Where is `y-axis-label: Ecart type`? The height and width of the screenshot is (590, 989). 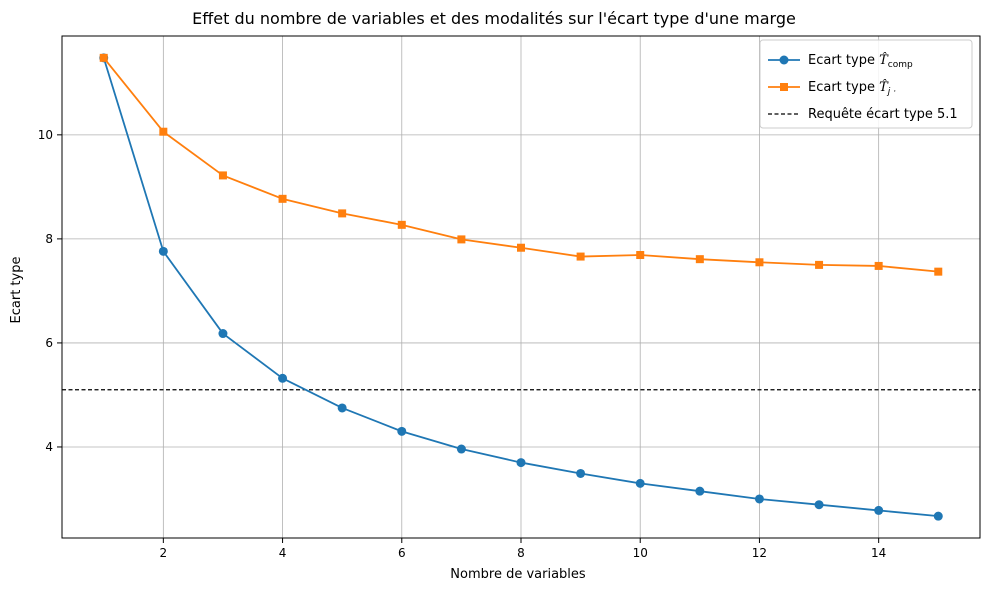 y-axis-label: Ecart type is located at coordinates (16, 290).